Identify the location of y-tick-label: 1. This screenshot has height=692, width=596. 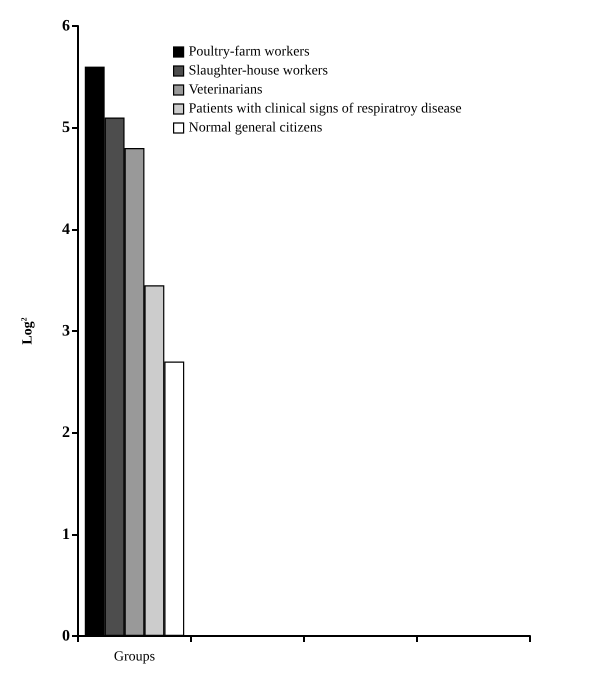
(66, 534).